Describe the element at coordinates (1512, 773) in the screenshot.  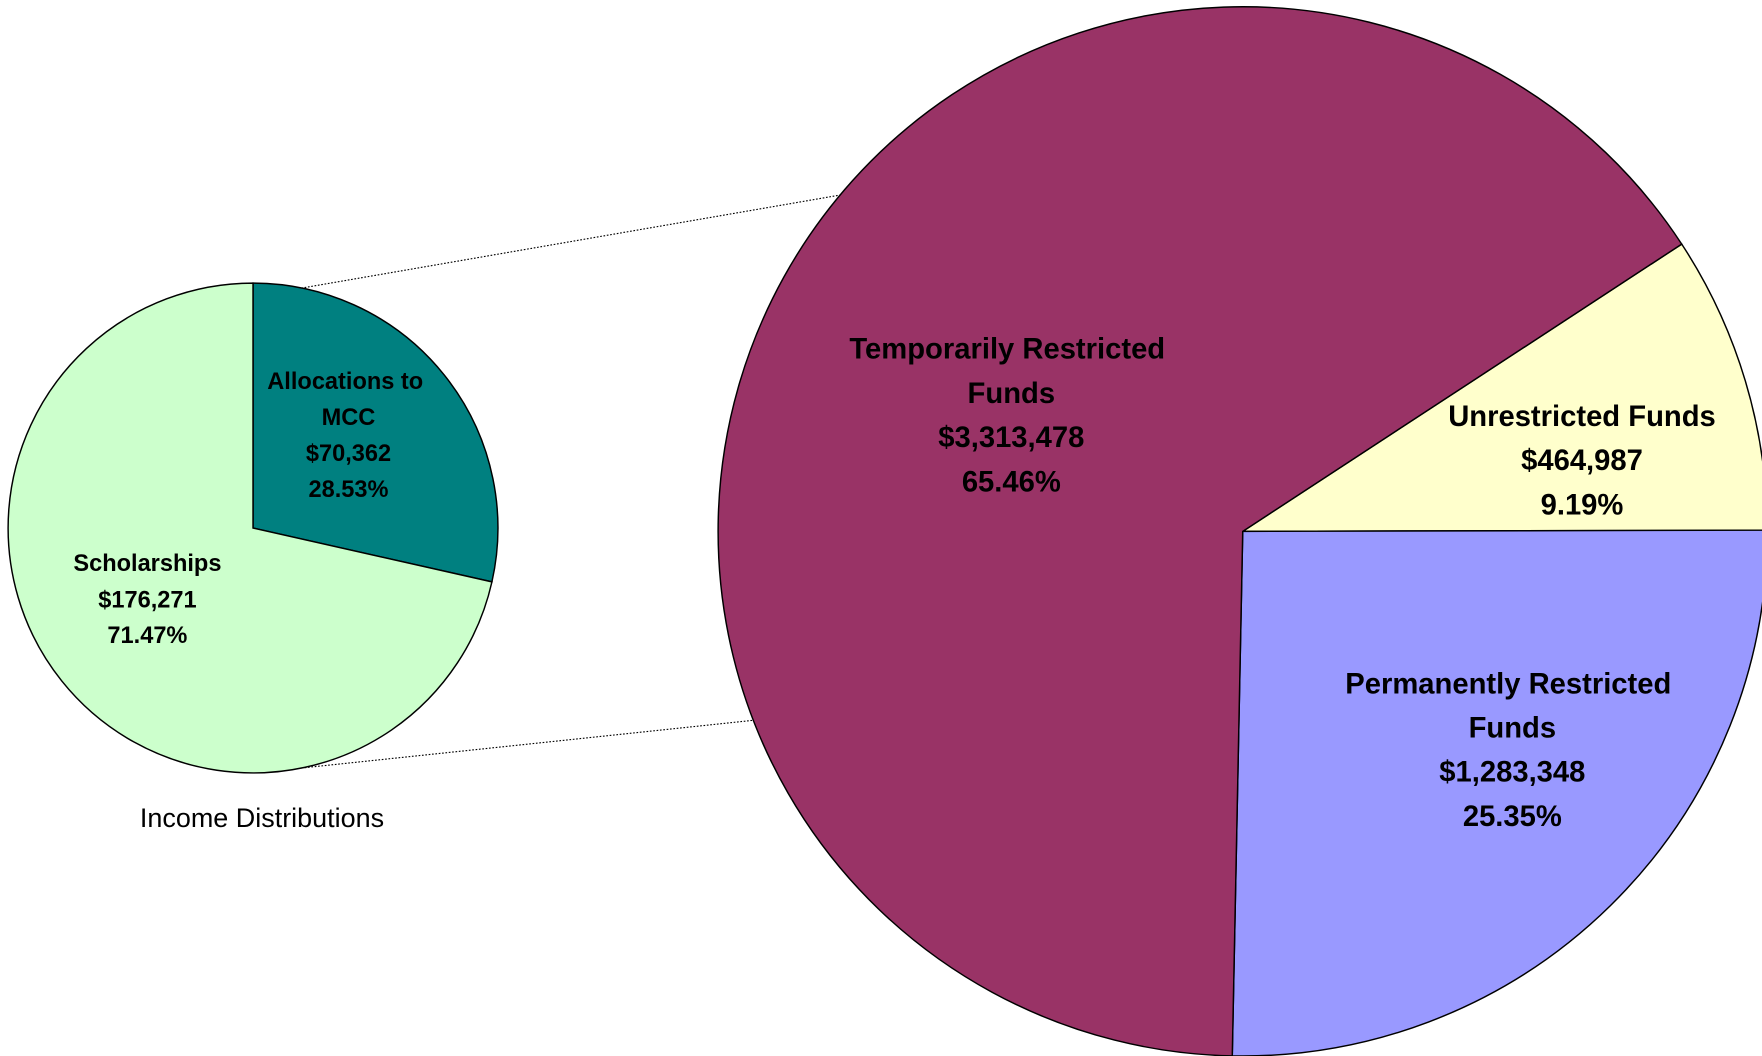
I see `slice-value: $1,283,348` at that location.